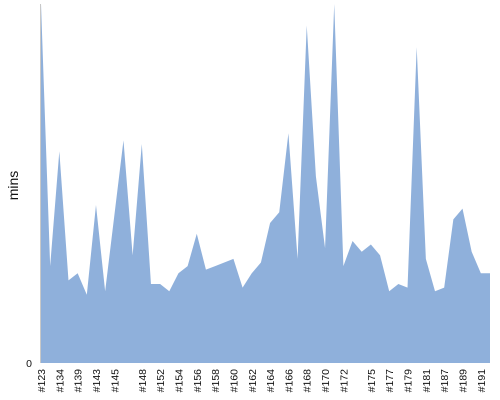 The image size is (500, 400). Describe the element at coordinates (79, 381) in the screenshot. I see `x-tick-label: #139` at that location.